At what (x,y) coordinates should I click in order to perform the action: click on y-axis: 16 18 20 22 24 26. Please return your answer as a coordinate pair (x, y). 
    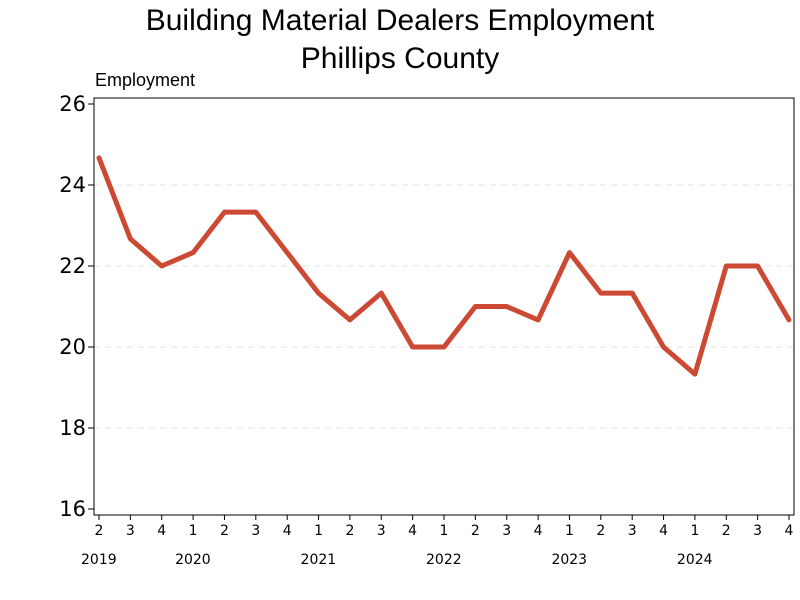
    Looking at the image, I should click on (76, 306).